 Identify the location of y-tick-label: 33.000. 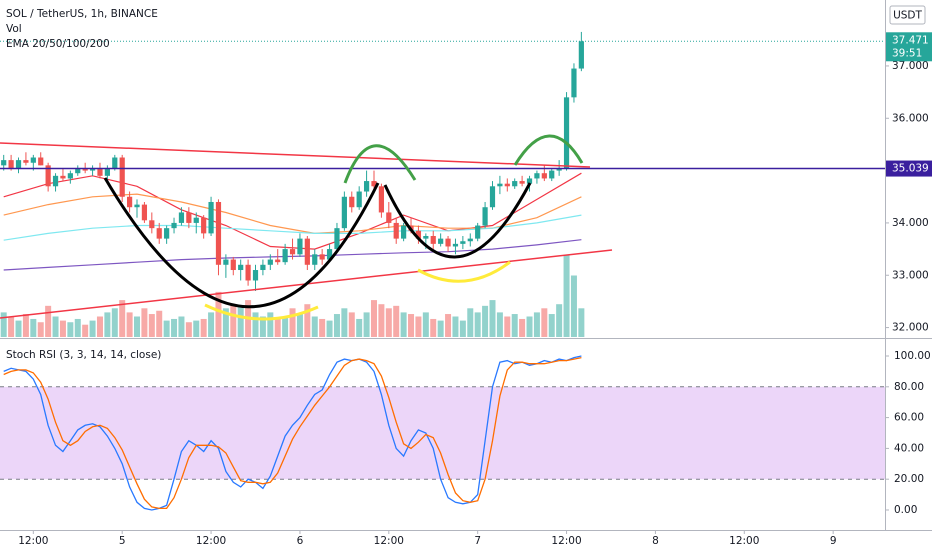
(910, 275).